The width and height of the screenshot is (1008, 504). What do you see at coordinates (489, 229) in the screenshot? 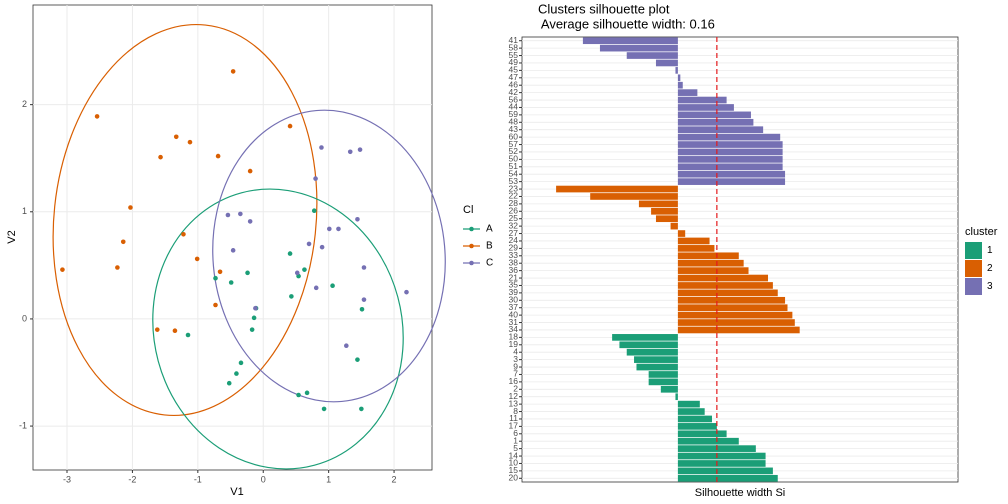
I see `legend-label: A` at bounding box center [489, 229].